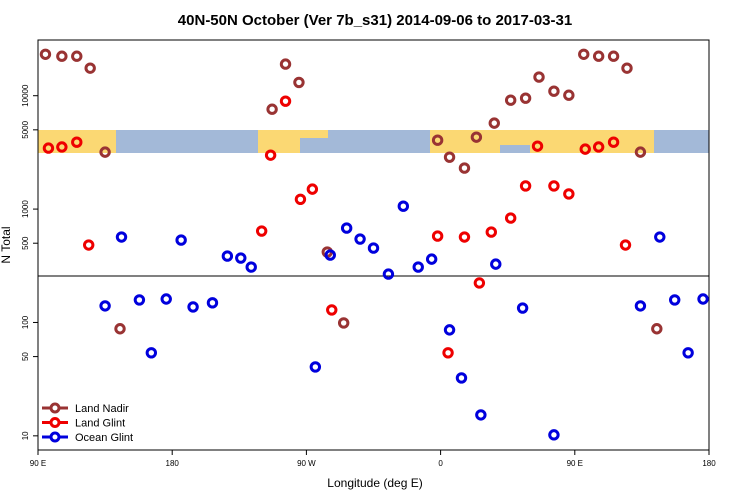  Describe the element at coordinates (374, 483) in the screenshot. I see `x-axis-label: Longitude (deg E)` at that location.